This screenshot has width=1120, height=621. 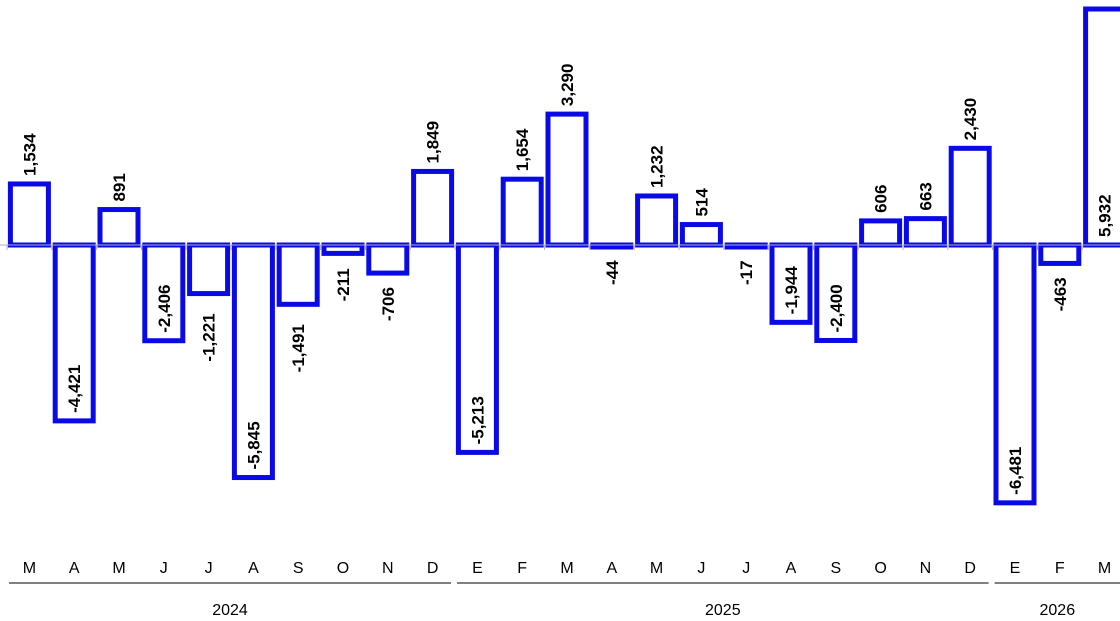 What do you see at coordinates (477, 420) in the screenshot?
I see `data-label: -5,213` at bounding box center [477, 420].